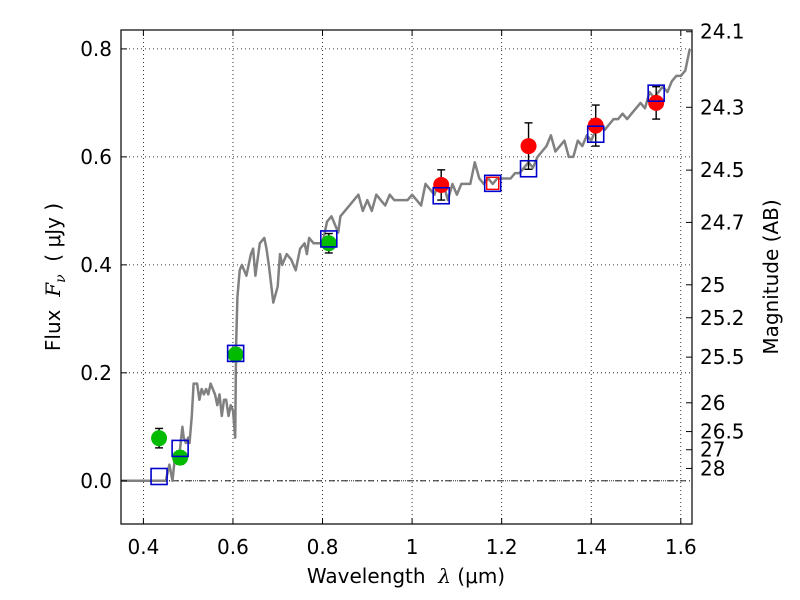 This screenshot has height=600, width=800. Describe the element at coordinates (96, 265) in the screenshot. I see `y-tick-label: 0.4` at that location.